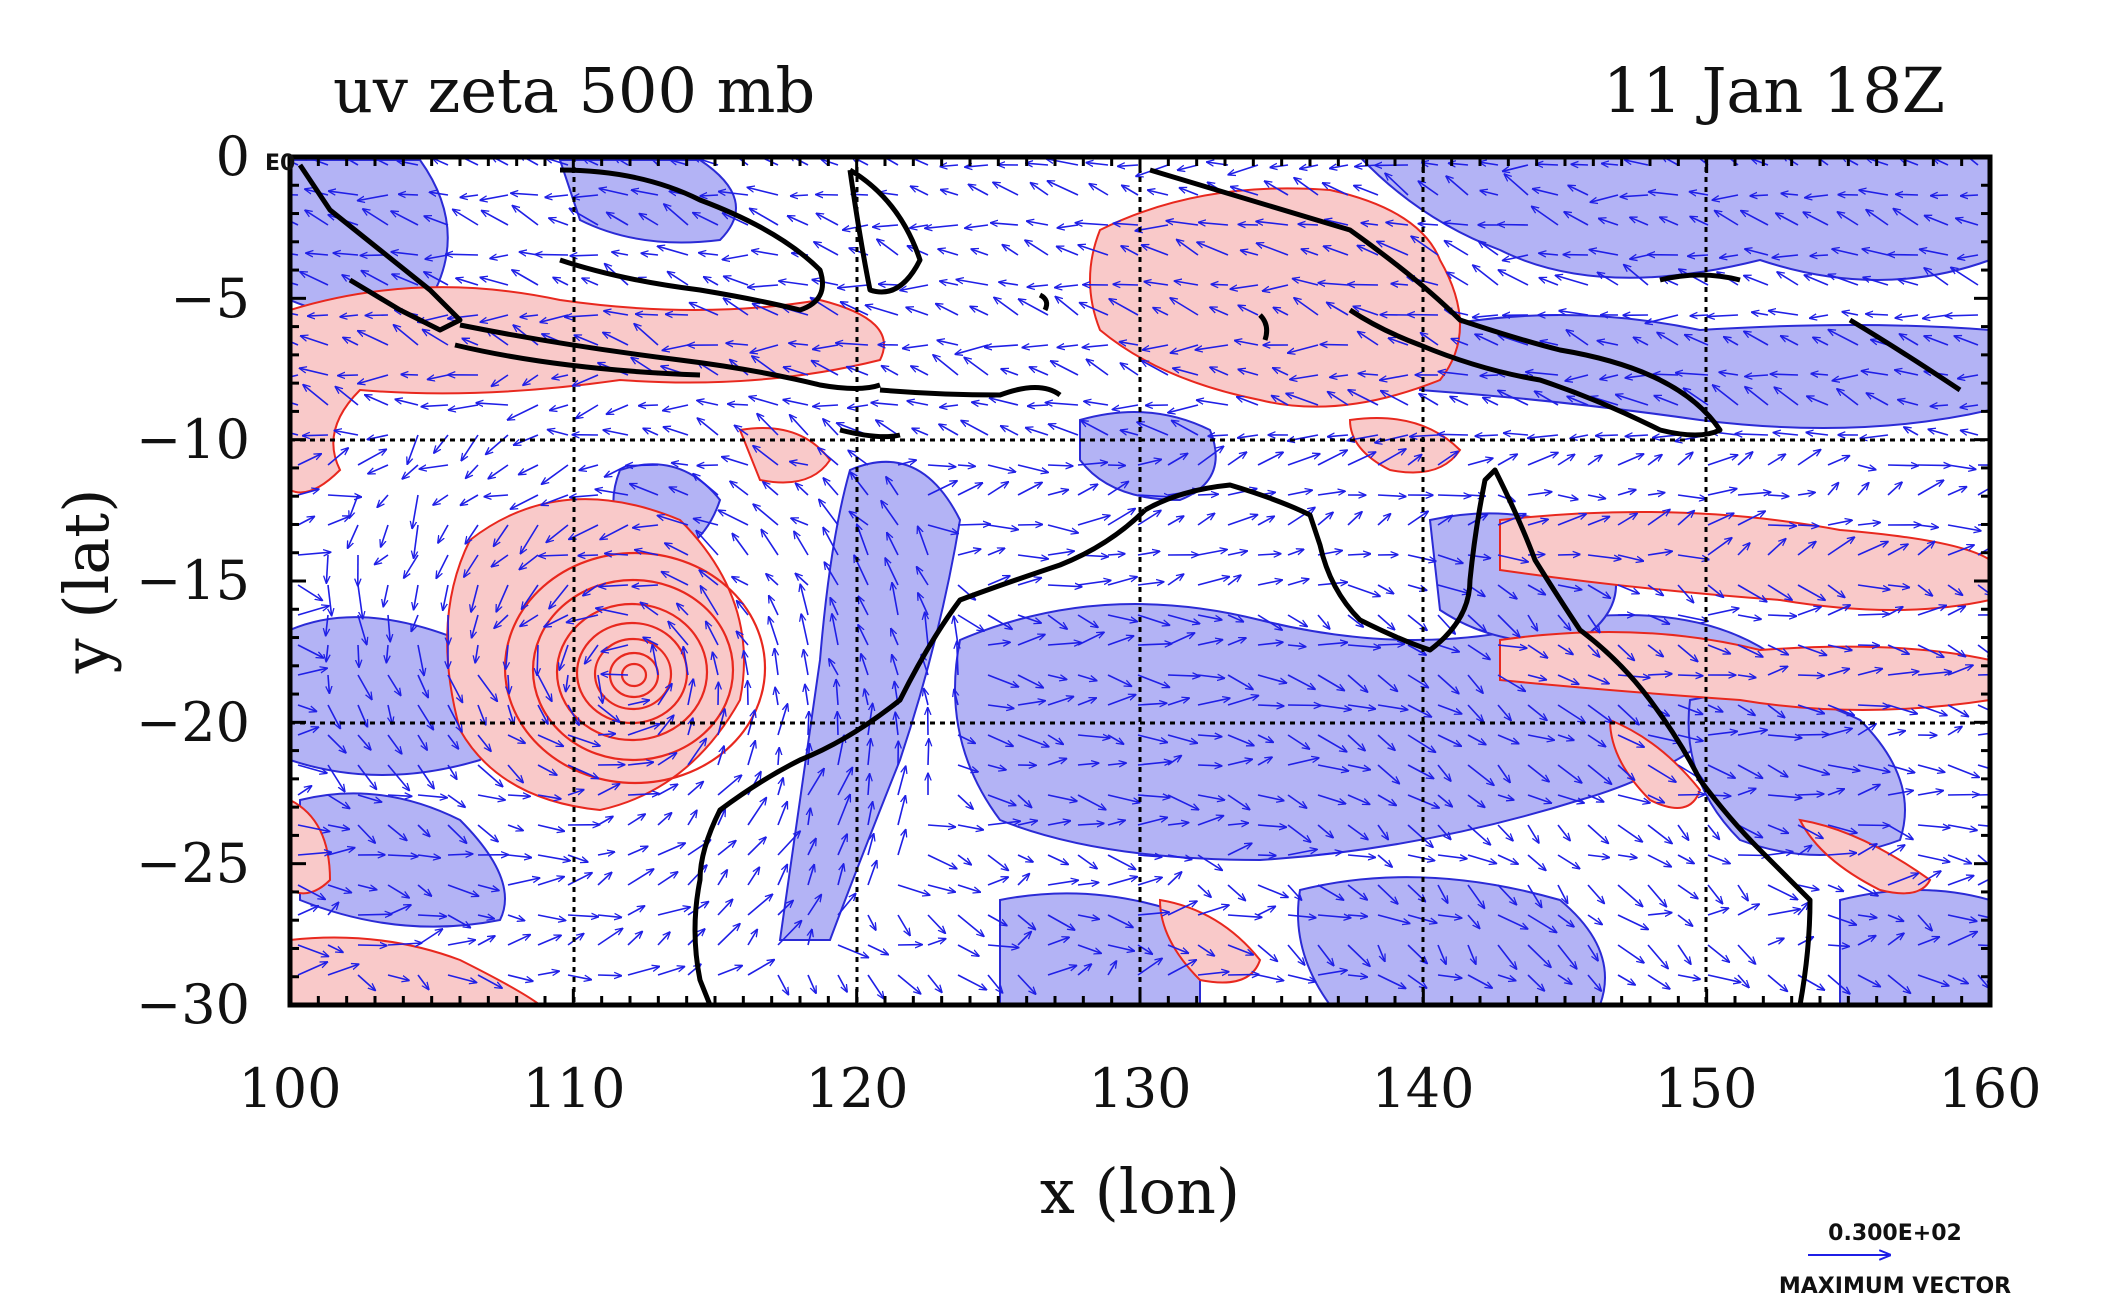 This screenshot has height=1305, width=2111. I want to click on y-axis-label: y (lat), so click(86, 582).